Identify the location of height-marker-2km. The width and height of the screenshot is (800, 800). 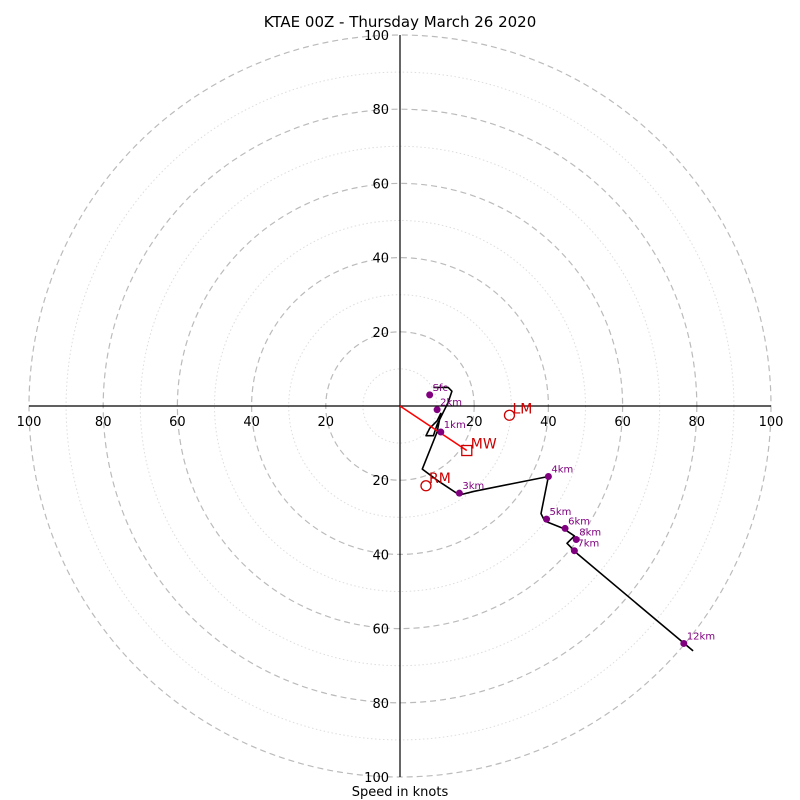
(437, 410).